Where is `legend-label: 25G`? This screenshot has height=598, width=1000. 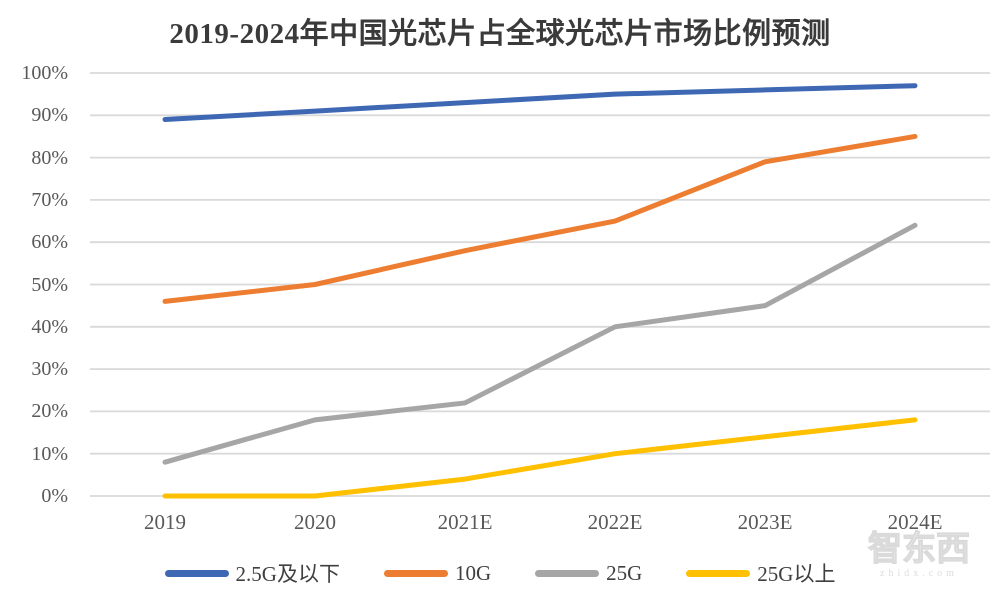 legend-label: 25G is located at coordinates (624, 572).